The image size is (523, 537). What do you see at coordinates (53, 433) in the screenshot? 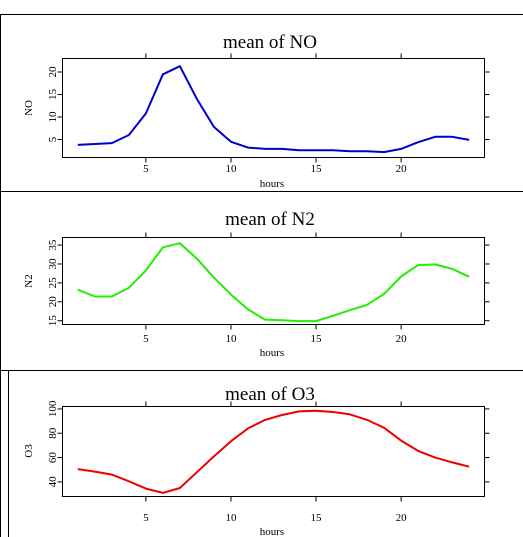
I see `y-tick-label: 80` at bounding box center [53, 433].